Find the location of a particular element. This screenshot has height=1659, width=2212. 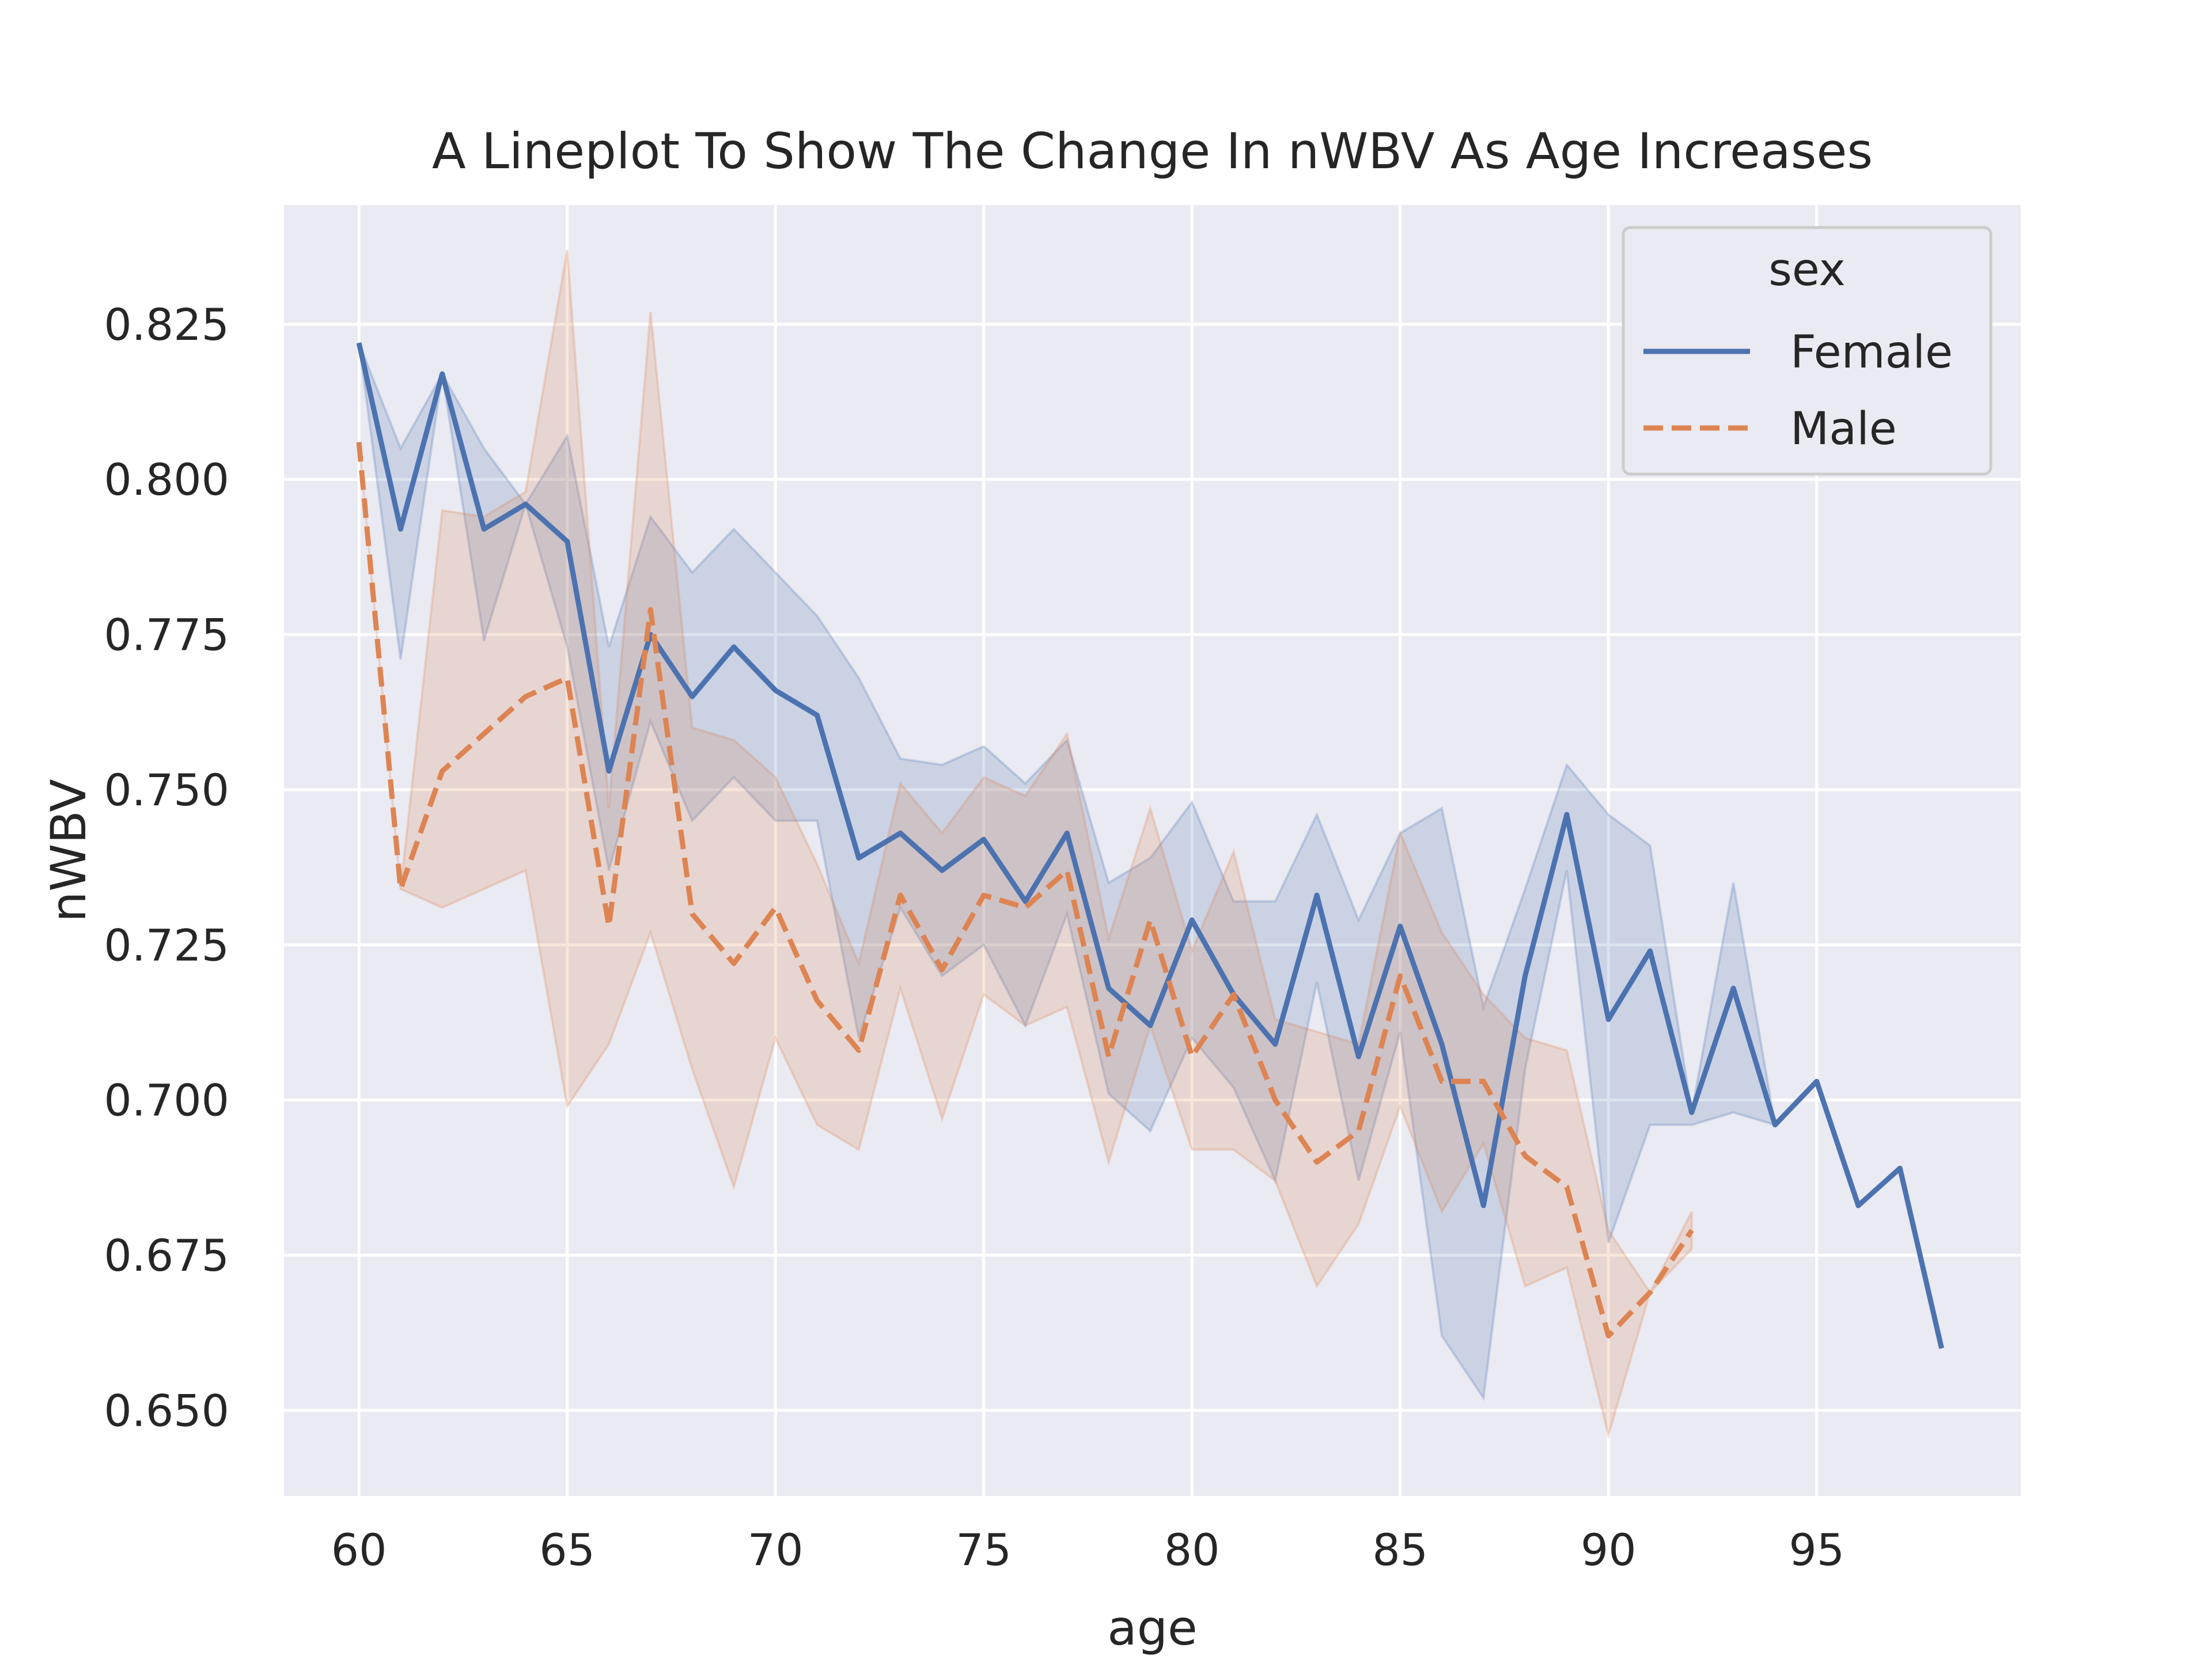

legend-entries: Female Male is located at coordinates (1798, 391).